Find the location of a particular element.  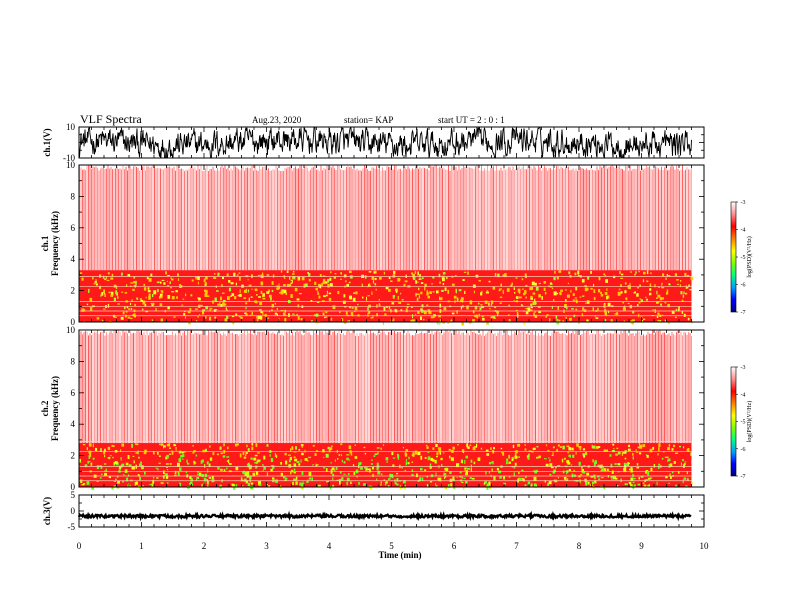

y-tick-label: 2 is located at coordinates (73, 291).